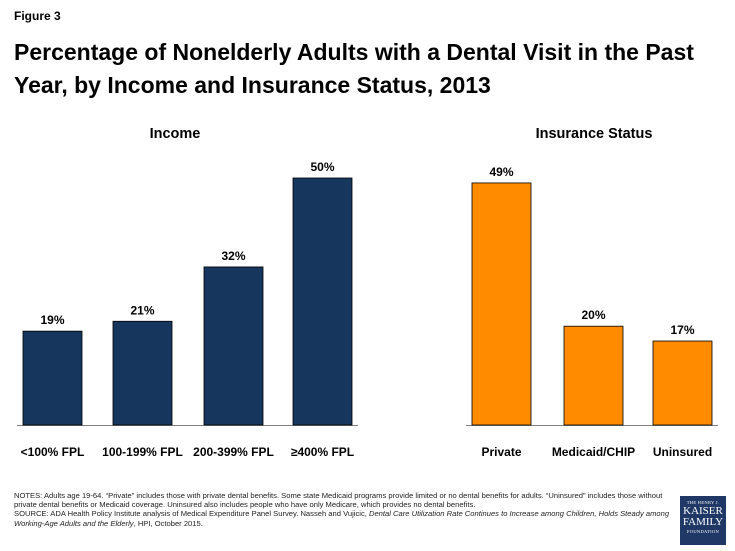 The width and height of the screenshot is (735, 551). Describe the element at coordinates (501, 172) in the screenshot. I see `data-label-insurance-0: 49%` at that location.